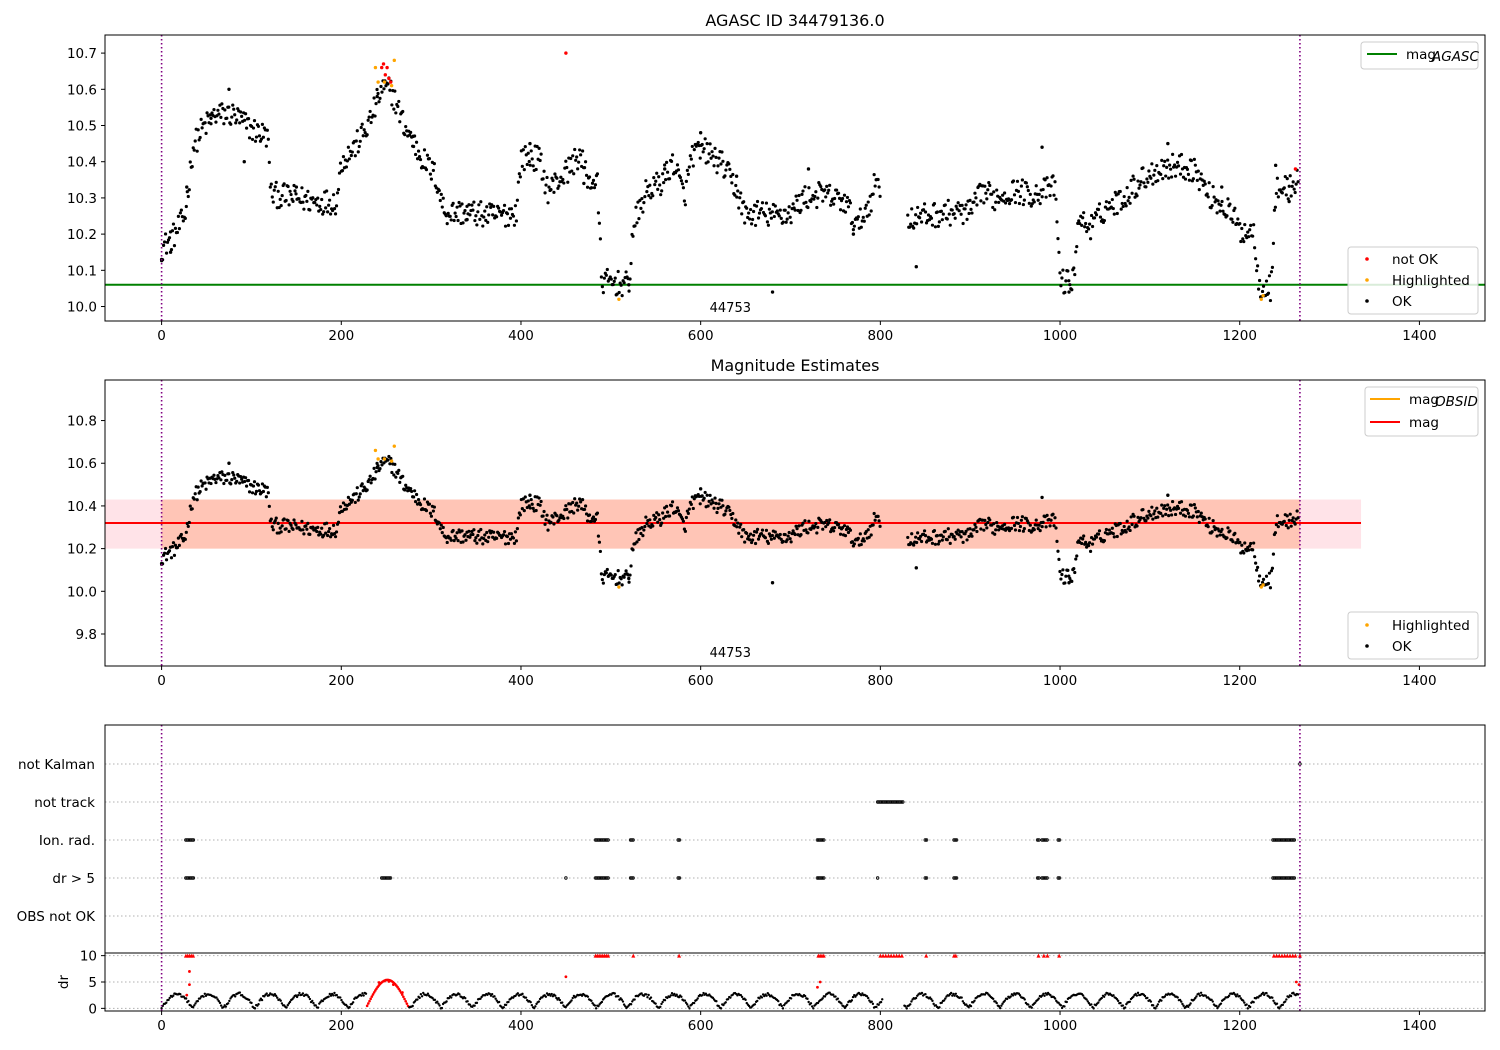 This screenshot has height=1050, width=1500. What do you see at coordinates (161, 336) in the screenshot?
I see `x-tick-label: 0` at bounding box center [161, 336].